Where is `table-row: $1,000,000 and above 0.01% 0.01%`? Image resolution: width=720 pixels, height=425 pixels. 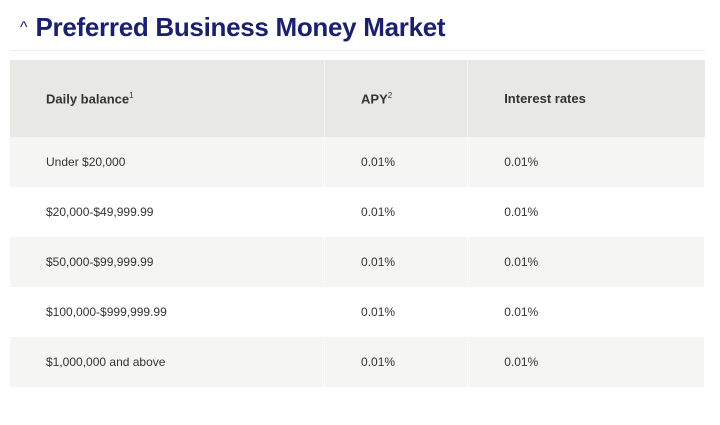 table-row: $1,000,000 and above 0.01% 0.01% is located at coordinates (357, 362).